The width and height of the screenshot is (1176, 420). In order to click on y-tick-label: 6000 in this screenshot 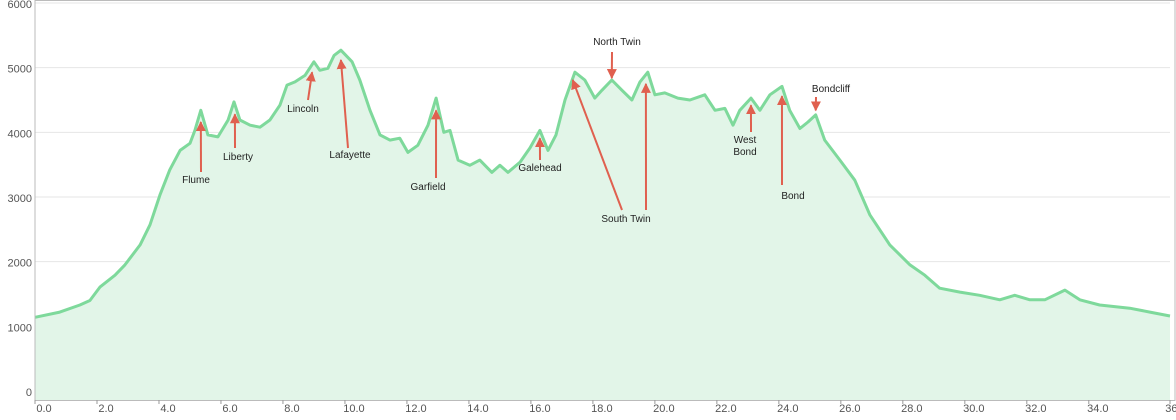, I will do `click(20, 5)`.